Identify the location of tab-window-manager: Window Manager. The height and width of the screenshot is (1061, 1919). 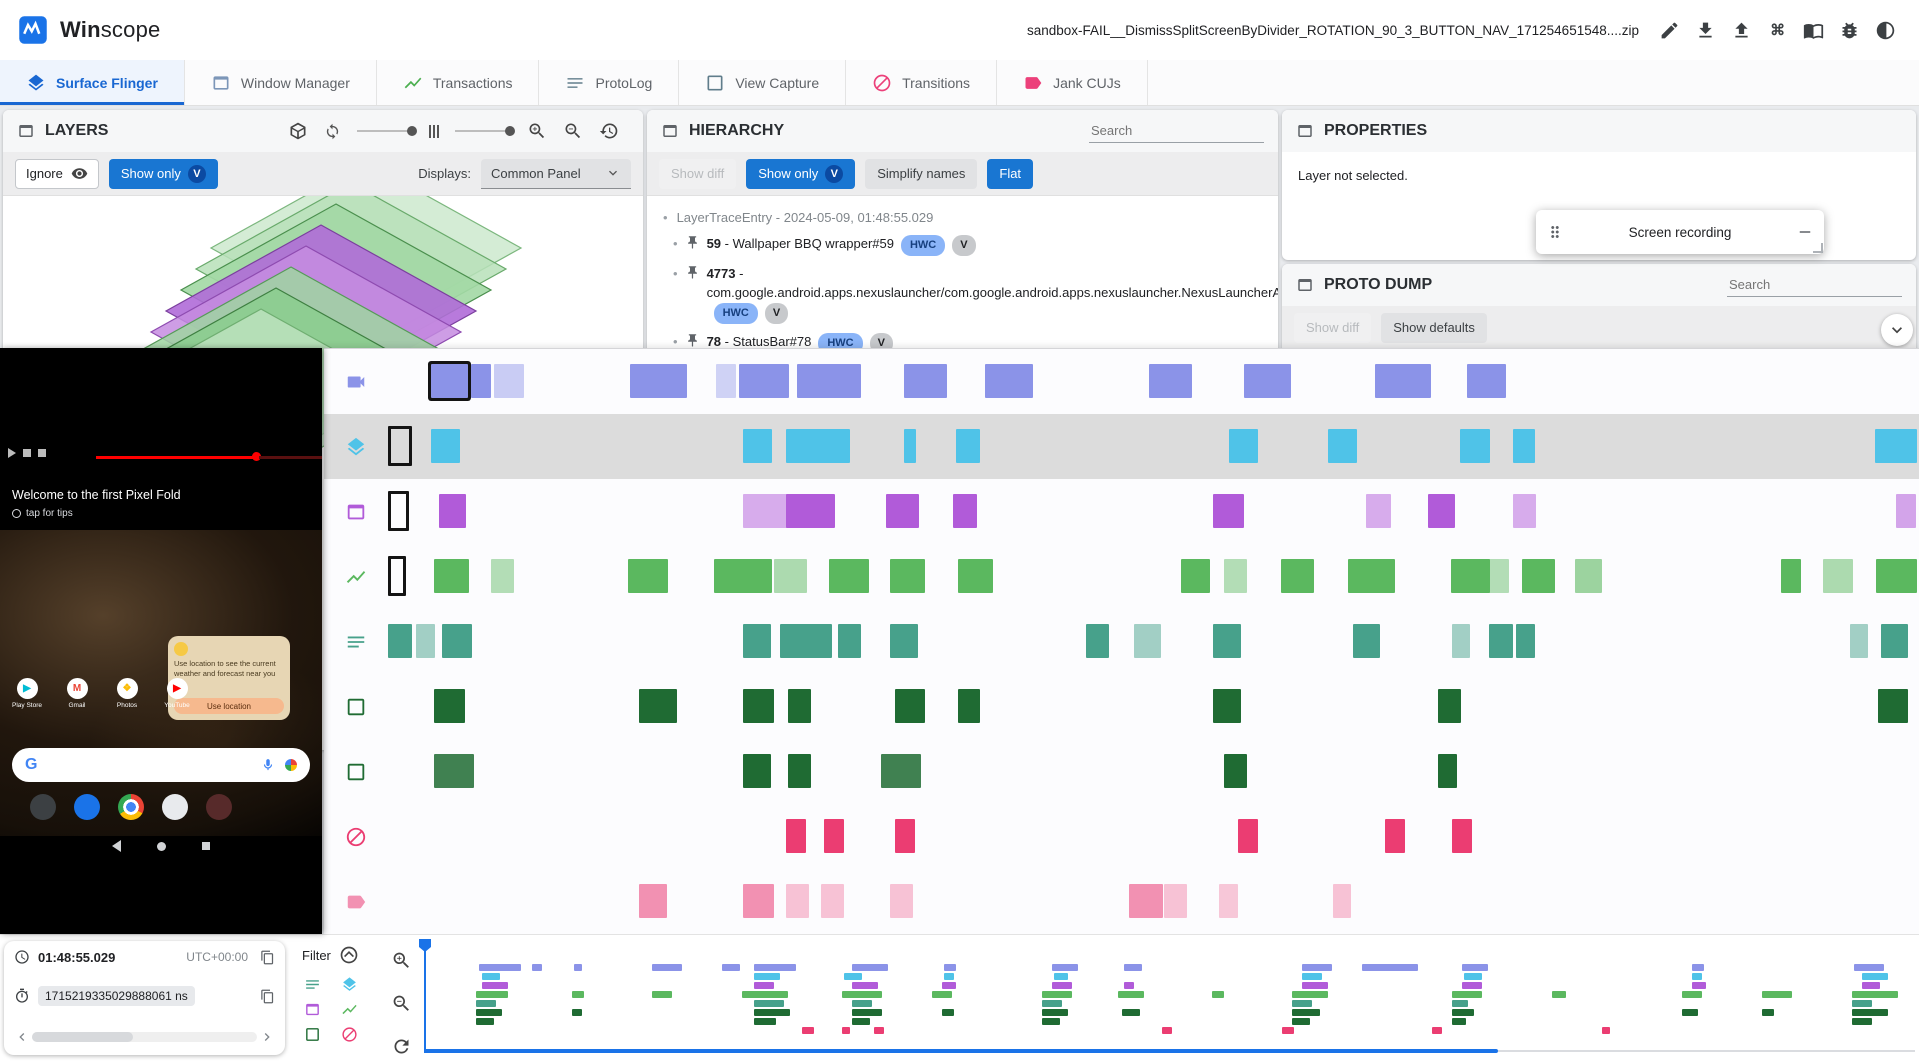
(281, 82).